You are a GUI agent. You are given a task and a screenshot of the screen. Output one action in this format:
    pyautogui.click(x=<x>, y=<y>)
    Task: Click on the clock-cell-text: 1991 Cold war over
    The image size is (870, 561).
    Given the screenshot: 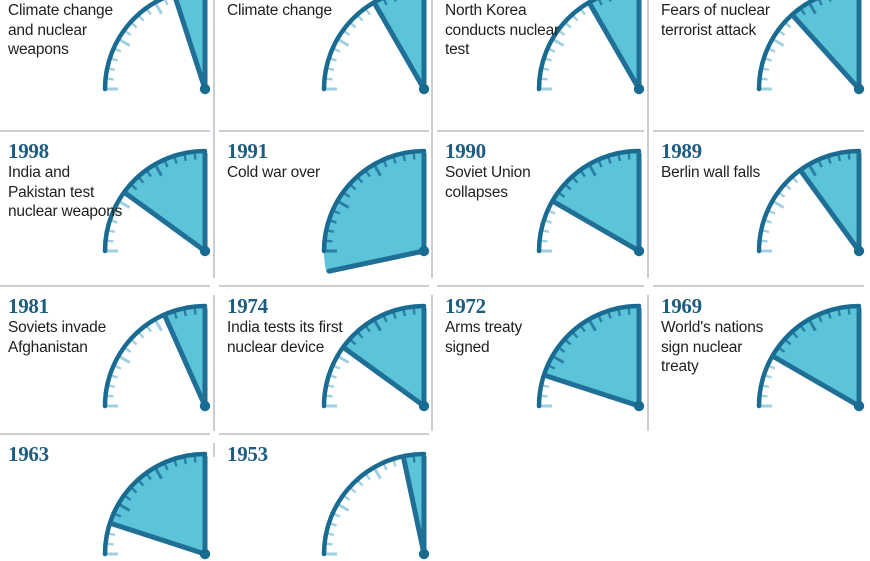 What is the action you would take?
    pyautogui.click(x=286, y=161)
    